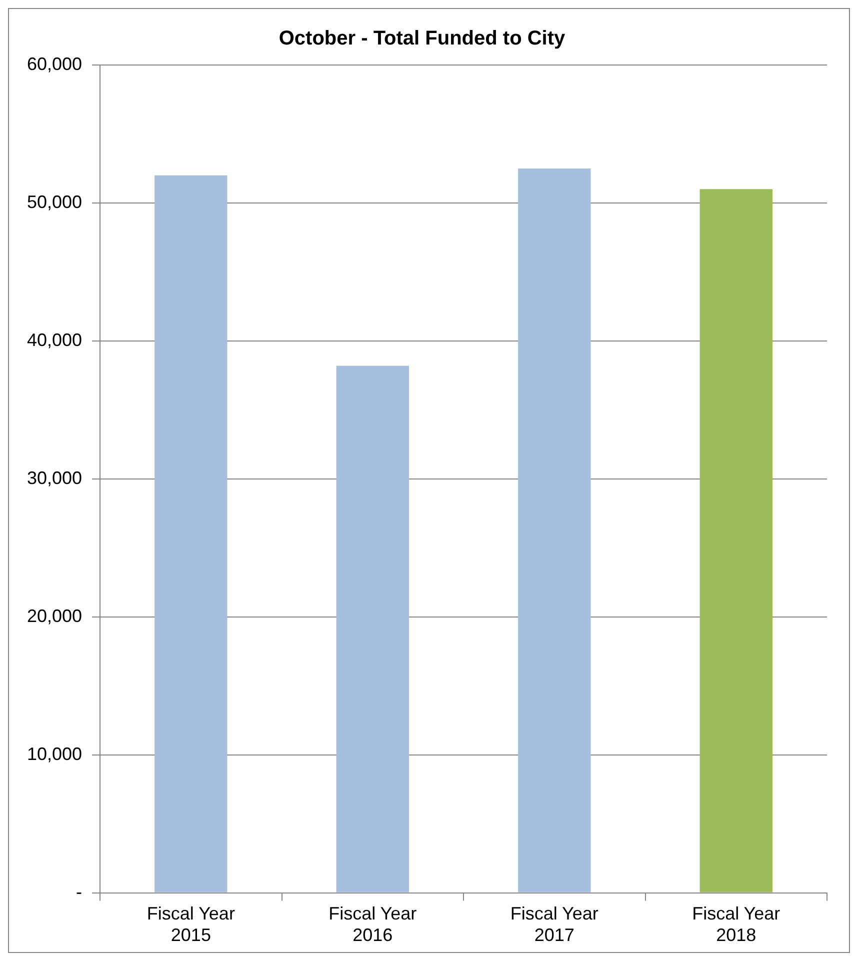 The height and width of the screenshot is (963, 858). I want to click on chart-title: October - Total Funded to City, so click(422, 39).